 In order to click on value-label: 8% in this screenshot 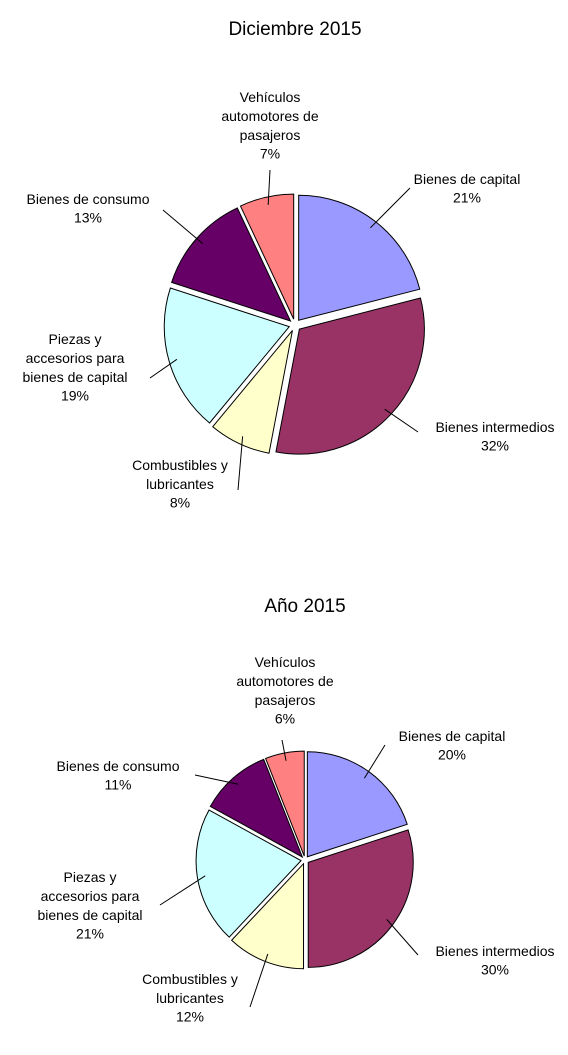, I will do `click(180, 503)`.